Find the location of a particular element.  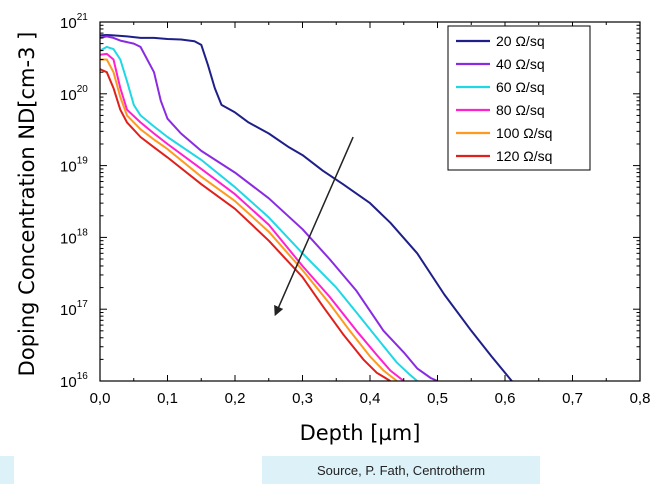

trend-arrow is located at coordinates (314, 226).